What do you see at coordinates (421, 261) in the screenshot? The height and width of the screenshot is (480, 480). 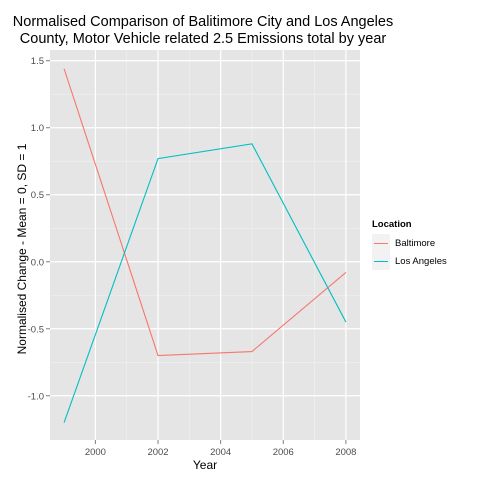 I see `legend-label-los-angeles: Los Angeles` at bounding box center [421, 261].